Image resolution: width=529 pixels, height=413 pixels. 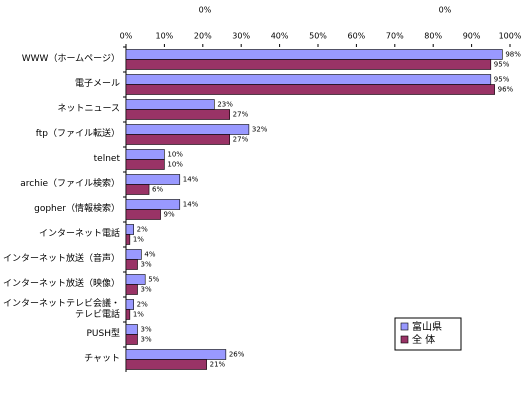 What do you see at coordinates (241, 36) in the screenshot?
I see `x-tick-label: 30%` at bounding box center [241, 36].